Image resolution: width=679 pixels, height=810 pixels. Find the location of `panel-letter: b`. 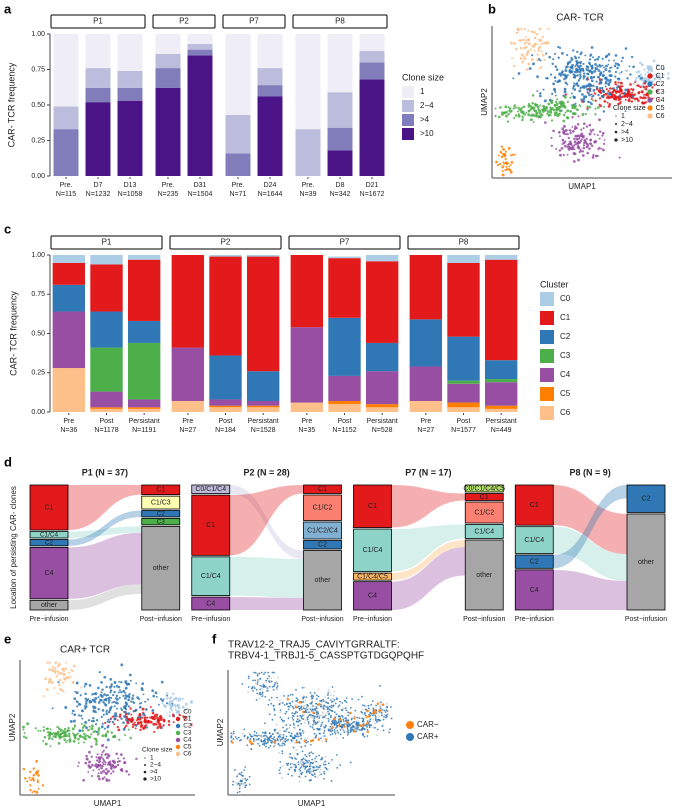

panel-letter: b is located at coordinates (492, 8).